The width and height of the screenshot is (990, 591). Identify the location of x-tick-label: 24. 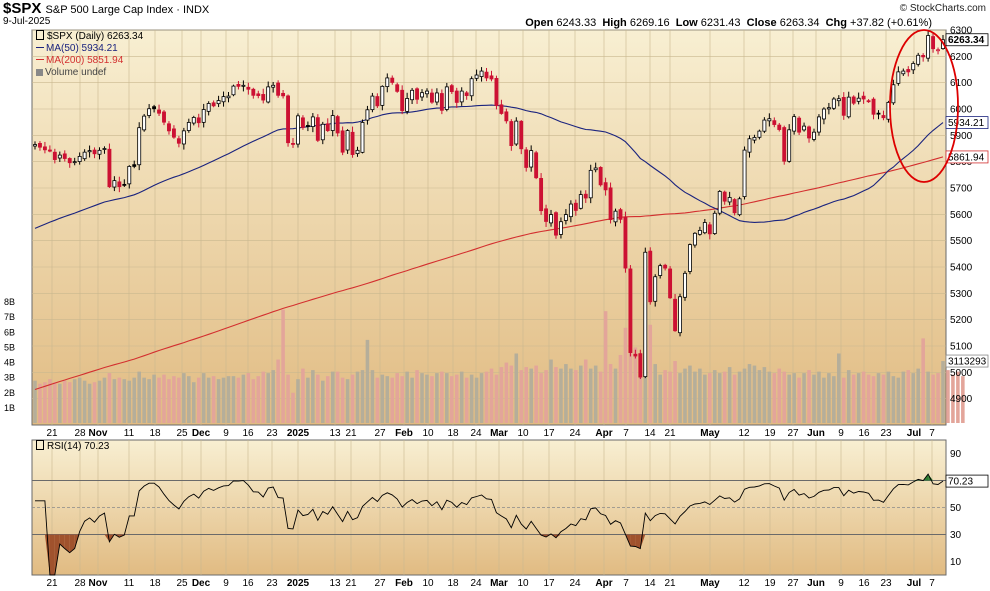
(476, 433).